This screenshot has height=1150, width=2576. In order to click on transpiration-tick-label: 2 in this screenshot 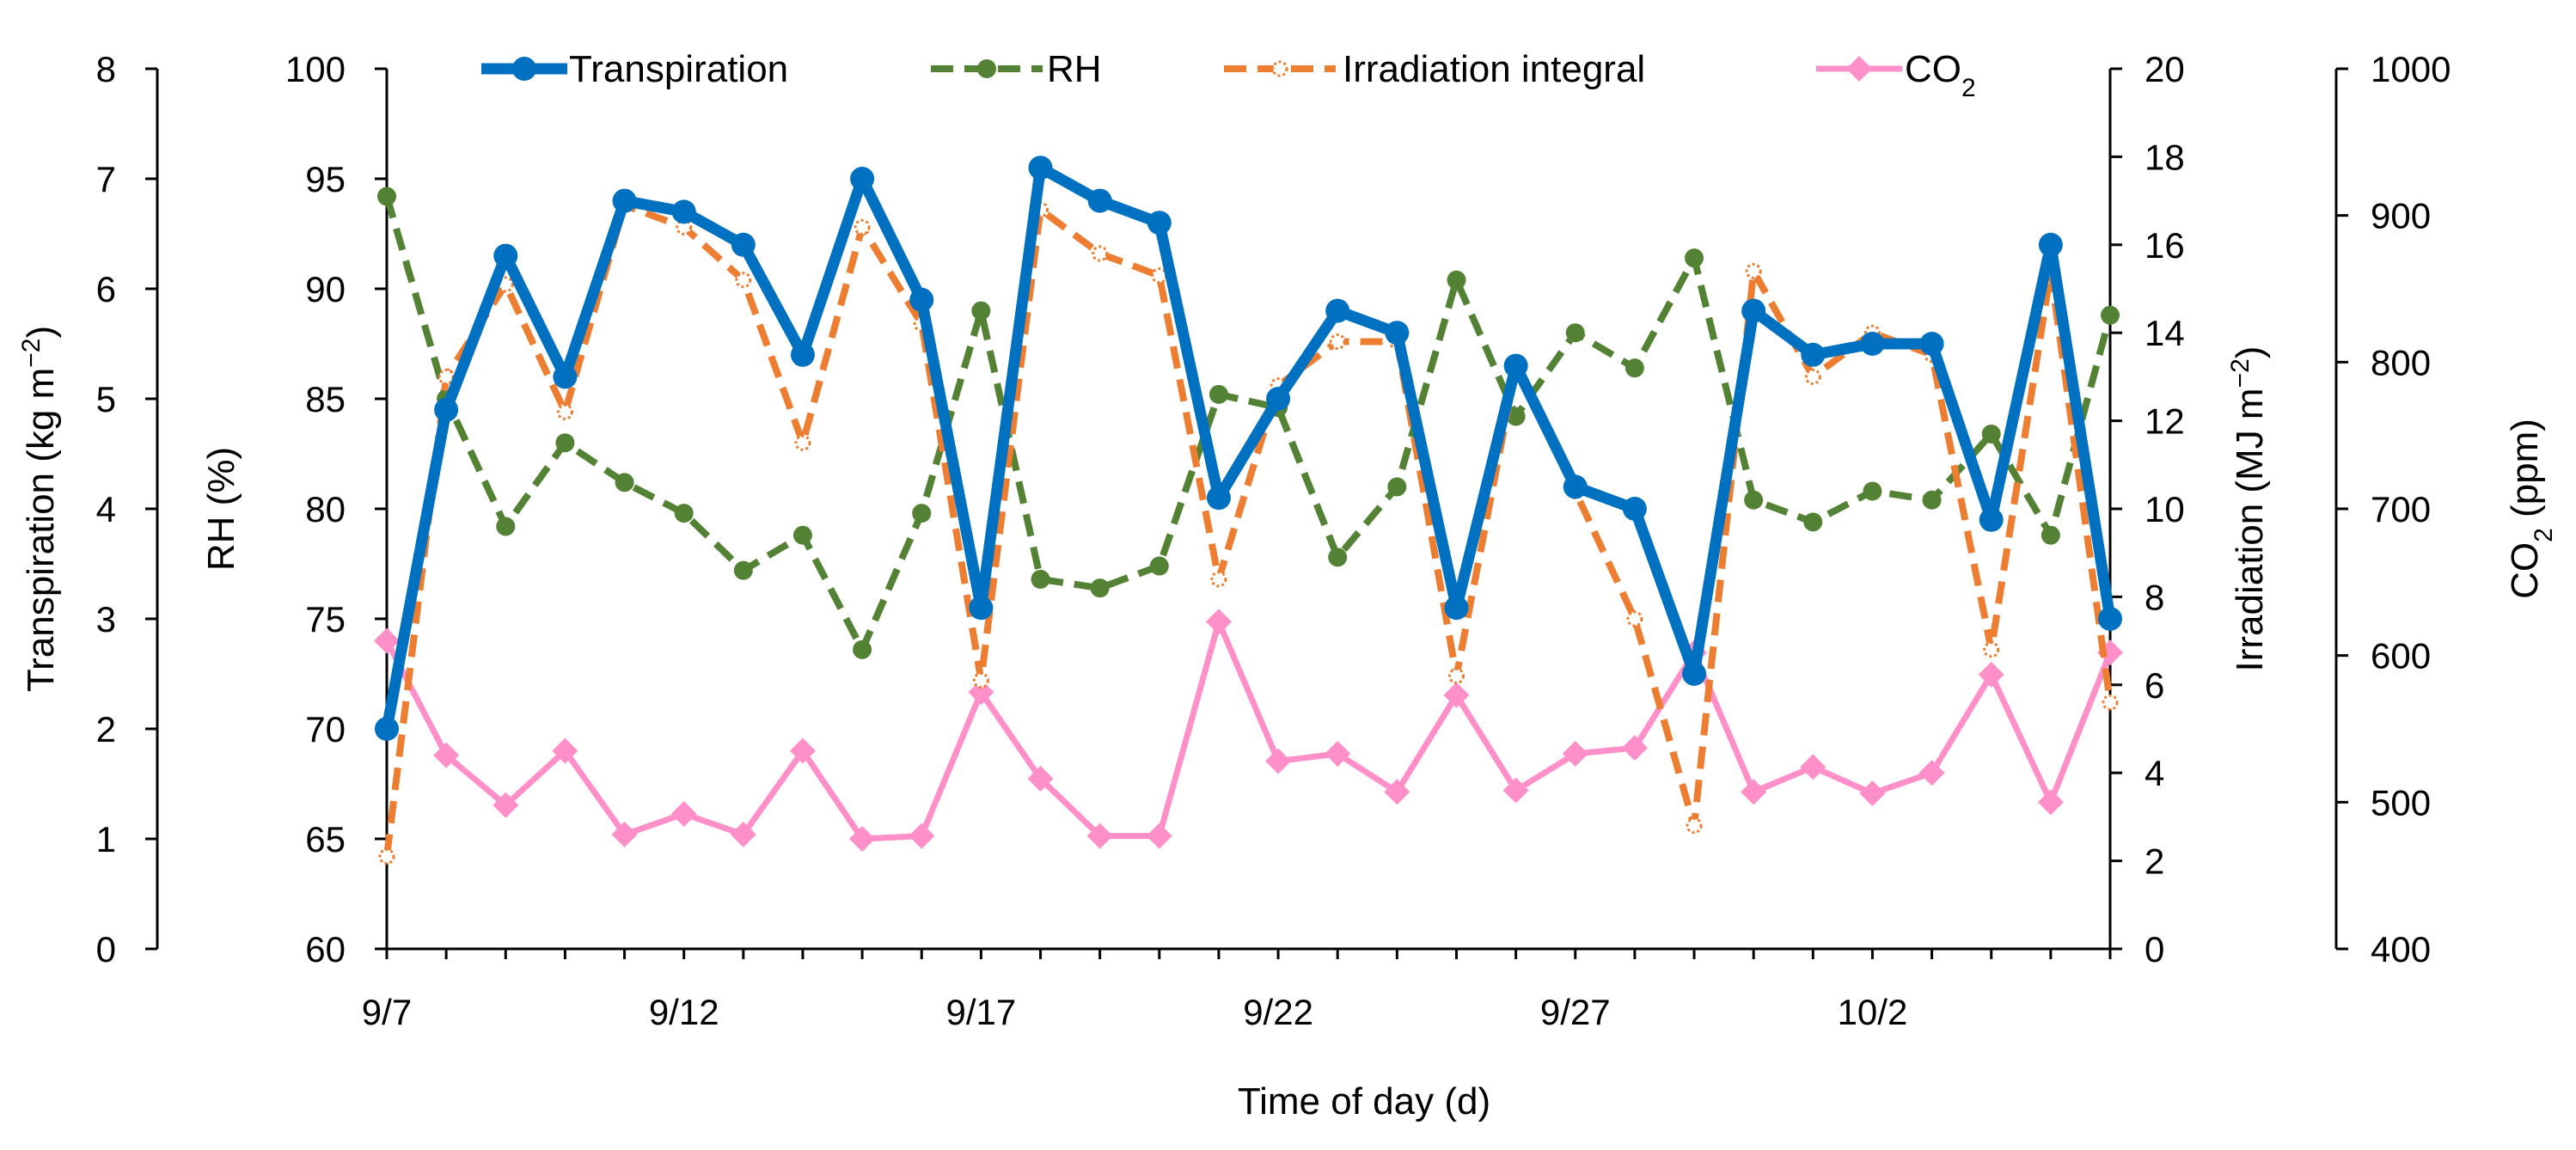, I will do `click(106, 729)`.